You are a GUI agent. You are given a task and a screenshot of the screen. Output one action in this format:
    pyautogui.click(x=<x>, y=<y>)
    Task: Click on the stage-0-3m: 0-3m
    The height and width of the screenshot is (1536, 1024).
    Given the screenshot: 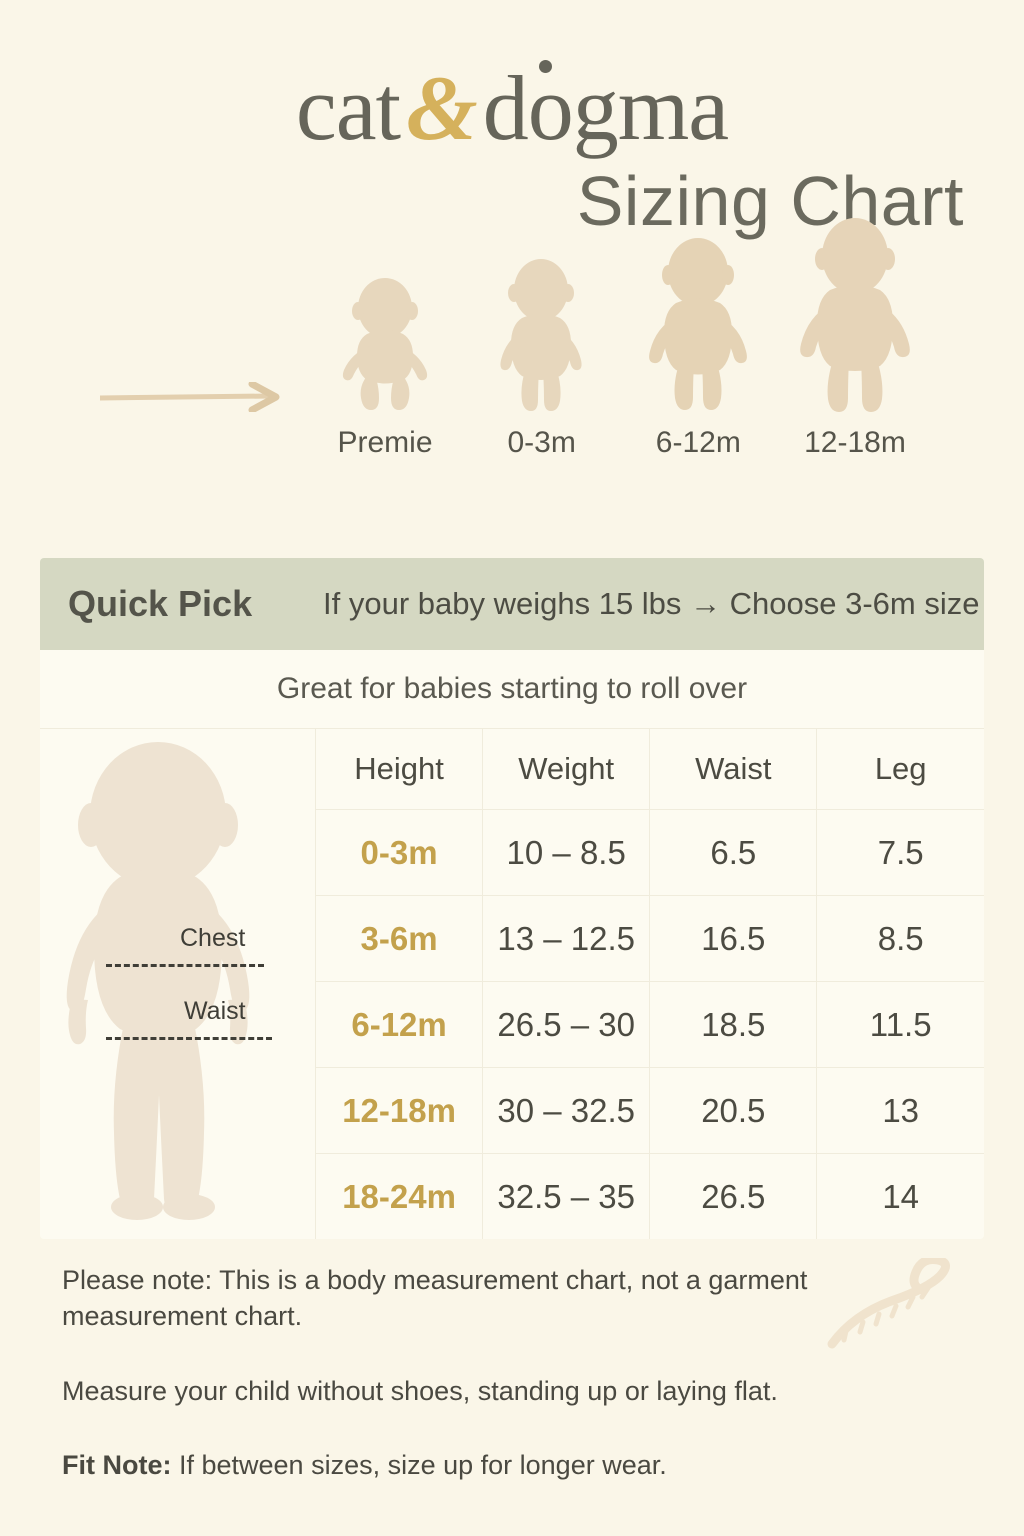 What is the action you would take?
    pyautogui.click(x=542, y=358)
    